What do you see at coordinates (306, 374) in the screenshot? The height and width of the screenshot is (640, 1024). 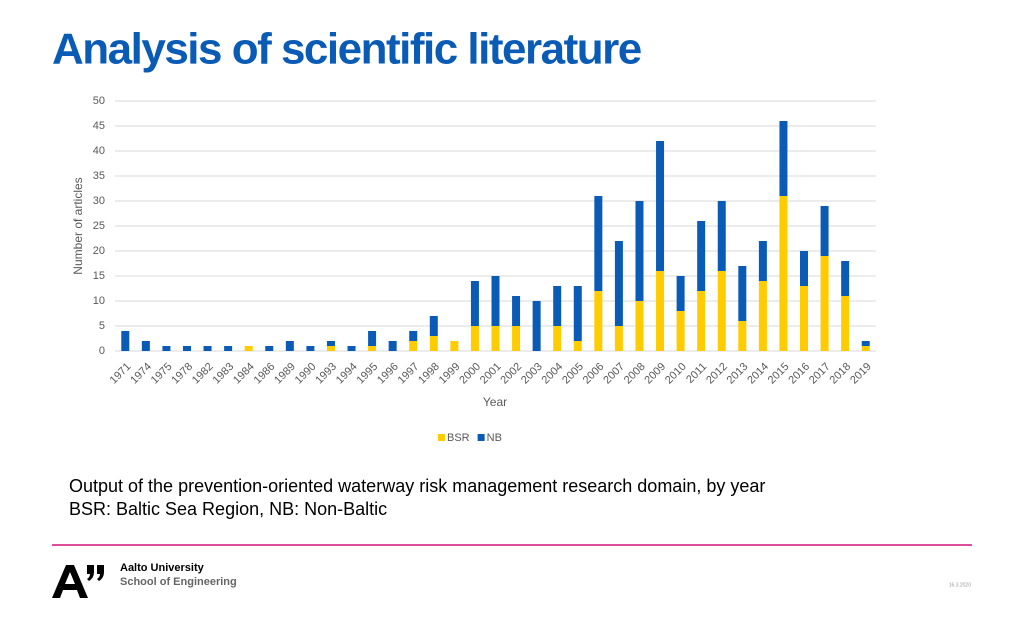 I see `x-tick-label: 1990` at bounding box center [306, 374].